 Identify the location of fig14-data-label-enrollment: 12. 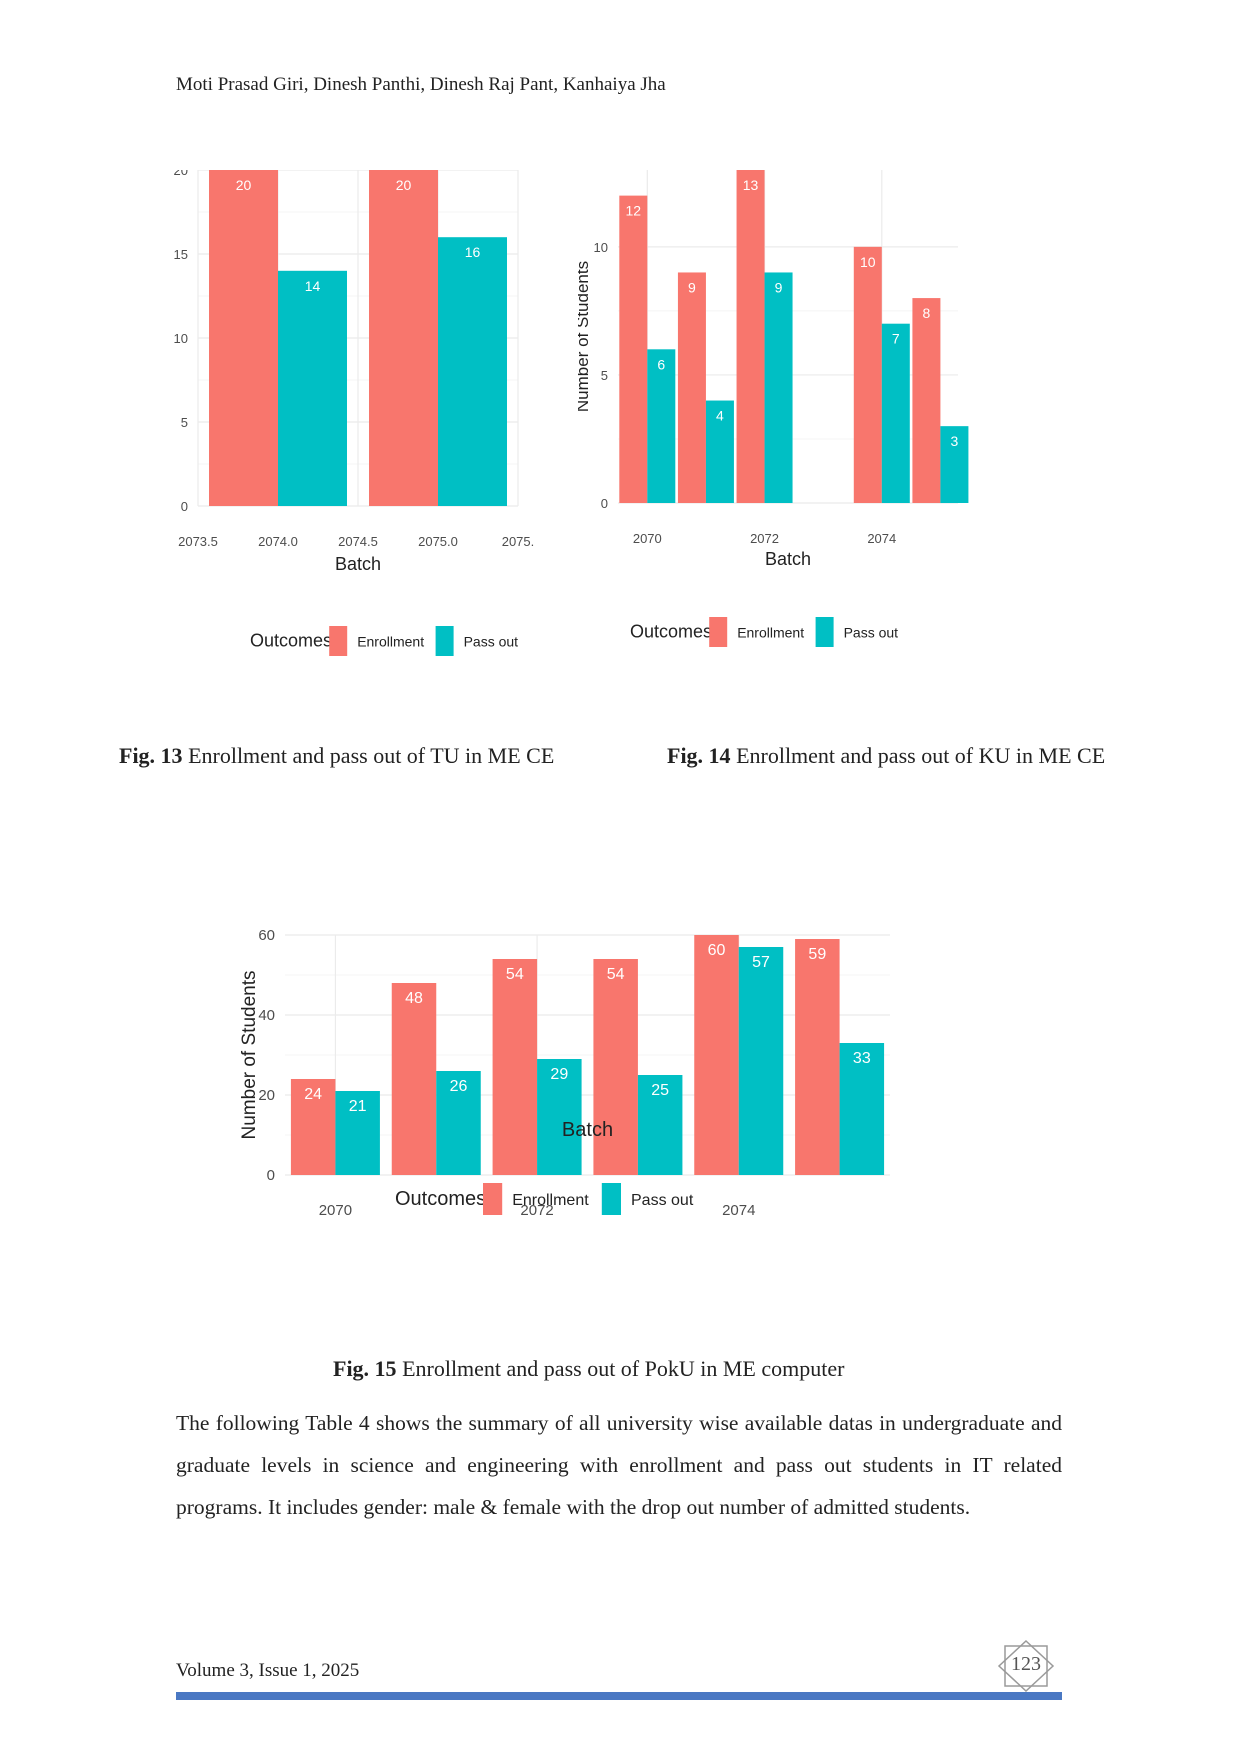
(634, 211).